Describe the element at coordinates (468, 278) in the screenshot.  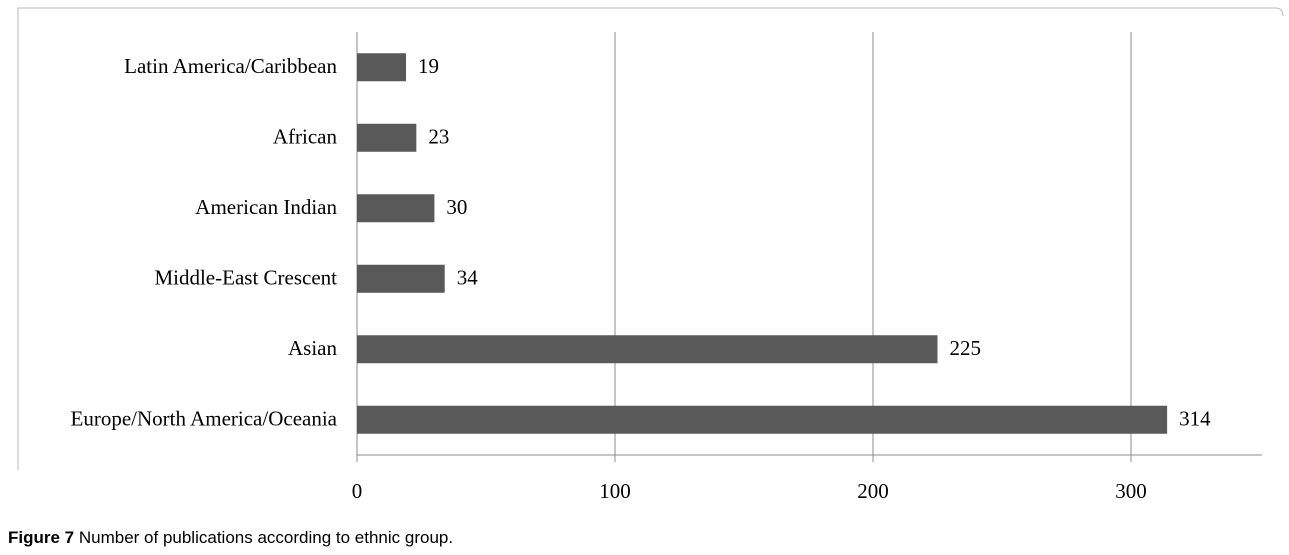
I see `value-label: 34` at that location.